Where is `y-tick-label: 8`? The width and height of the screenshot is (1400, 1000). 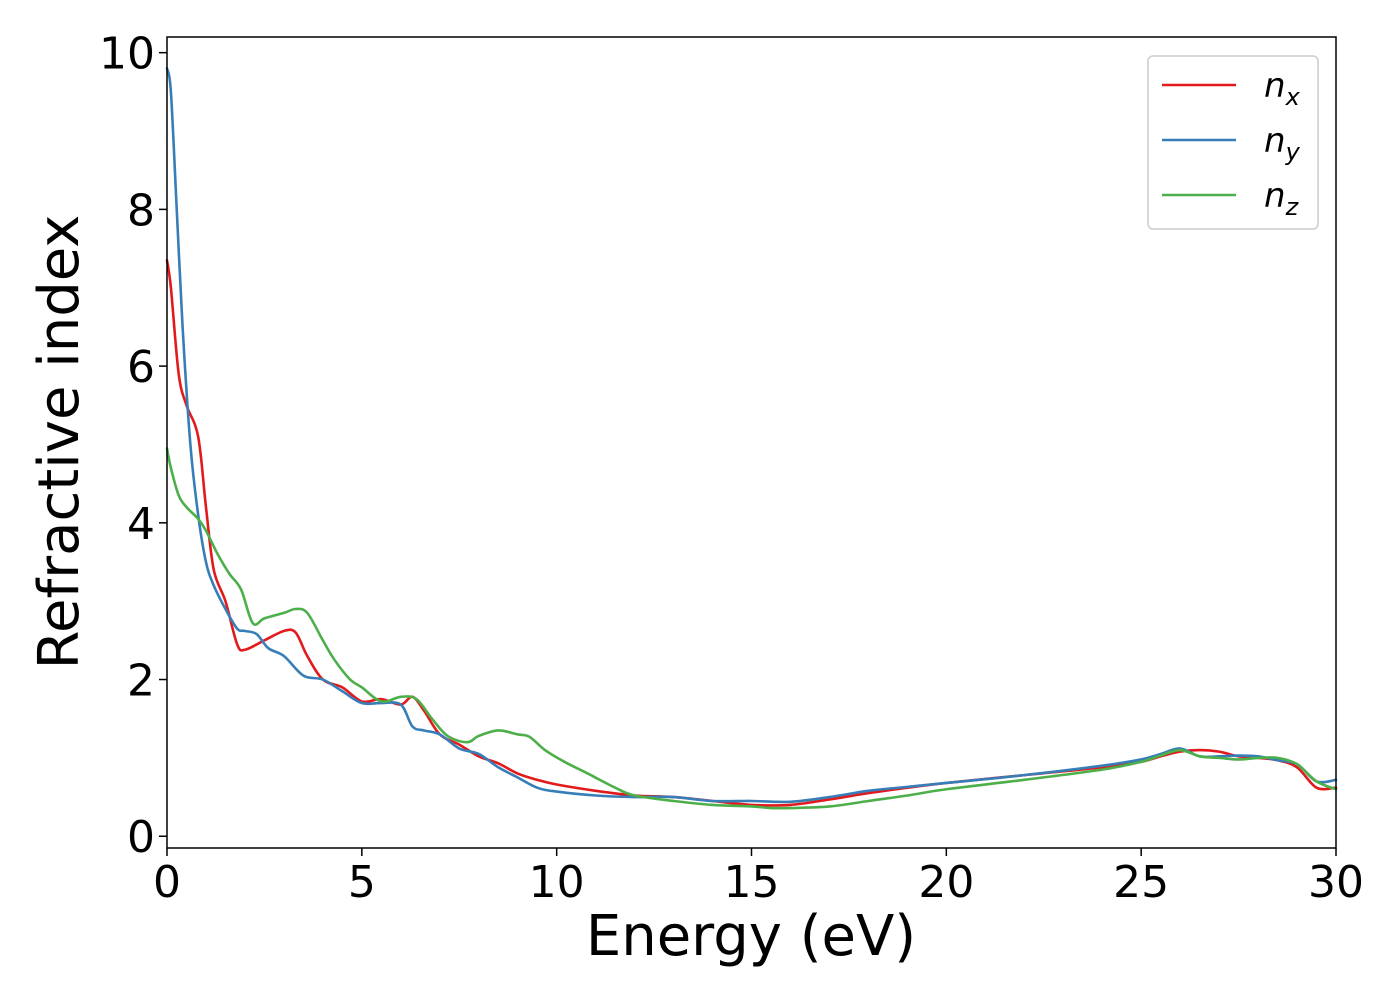
y-tick-label: 8 is located at coordinates (141, 210).